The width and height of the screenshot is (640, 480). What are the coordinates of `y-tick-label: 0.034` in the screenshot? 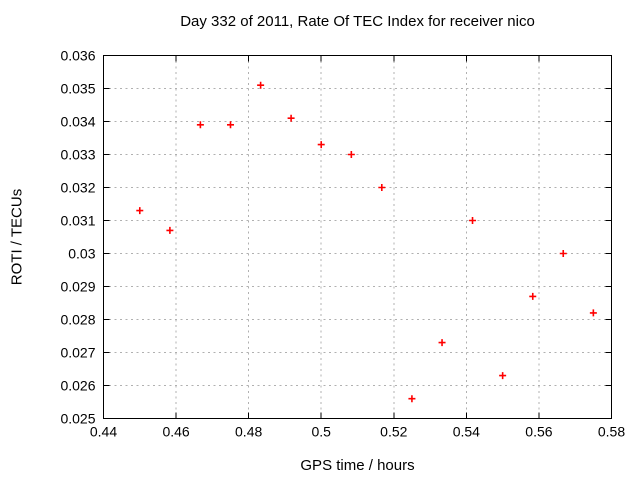 It's located at (77, 122).